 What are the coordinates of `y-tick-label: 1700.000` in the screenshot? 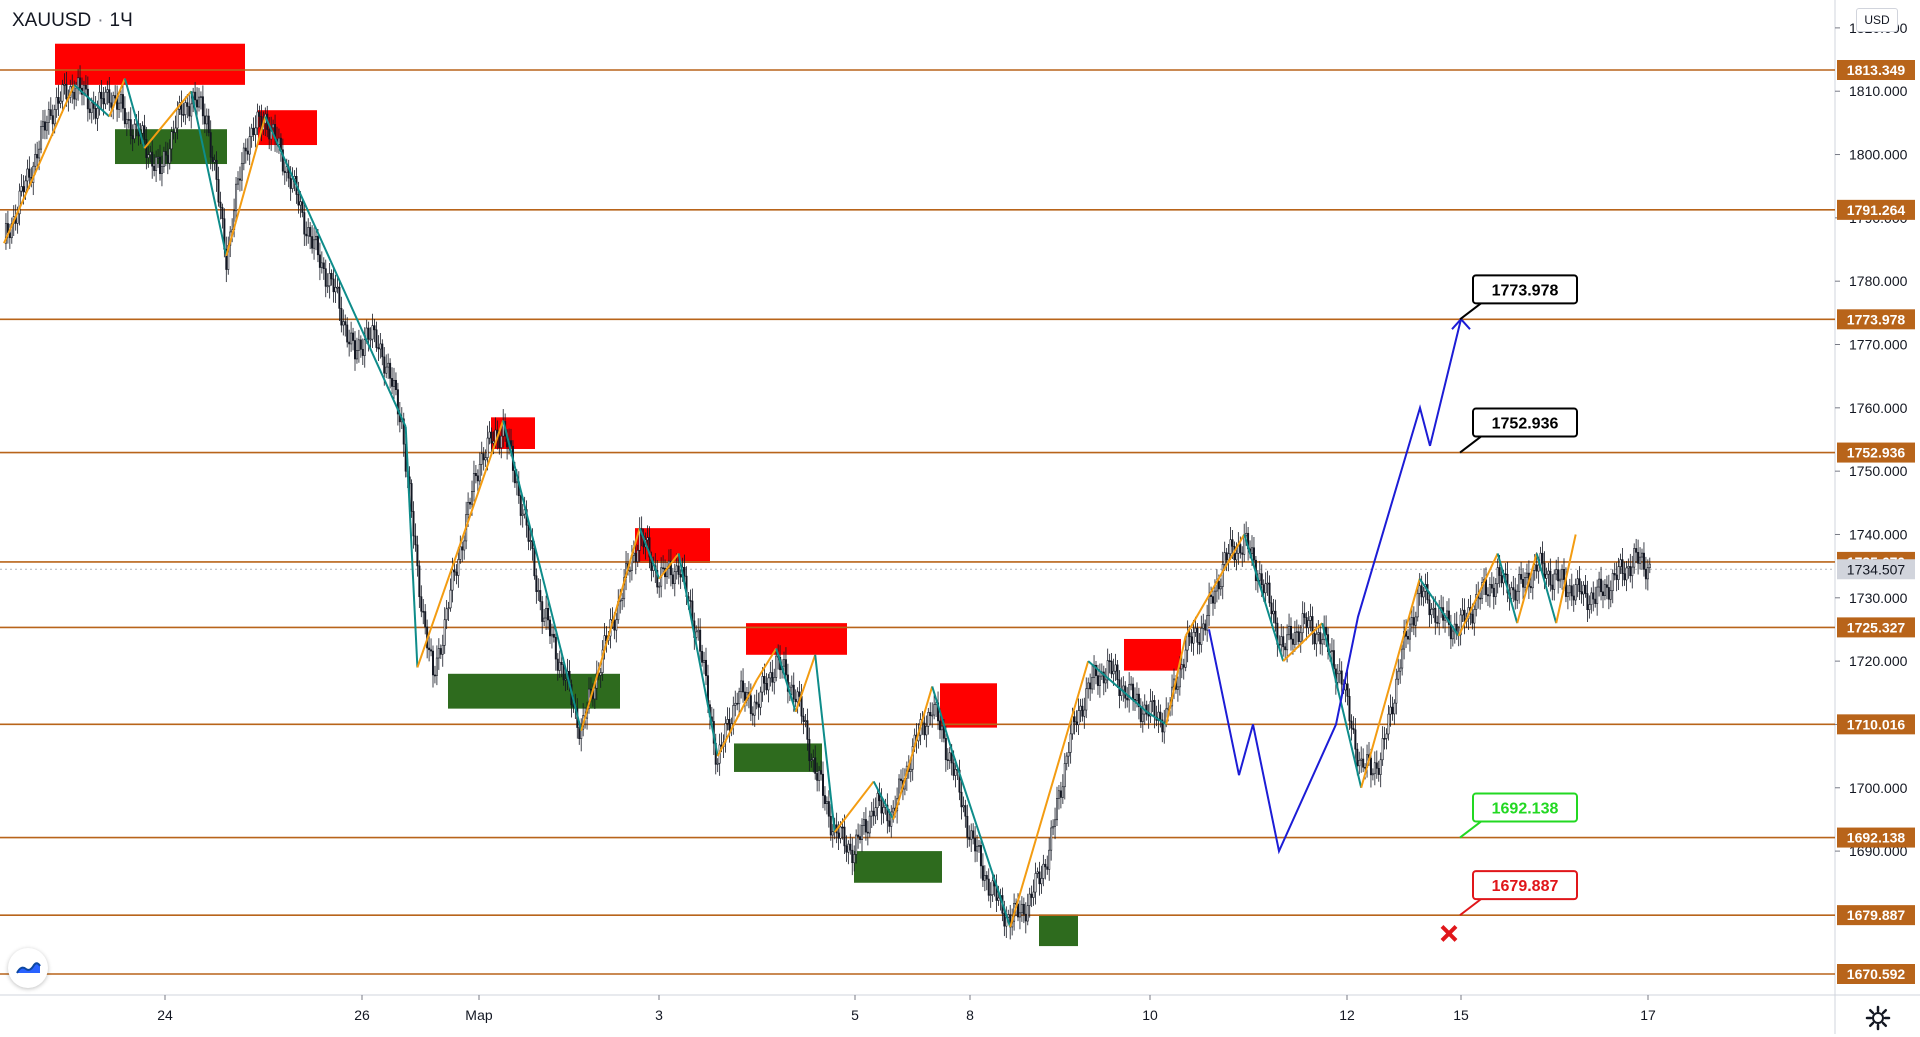 It's located at (1878, 788).